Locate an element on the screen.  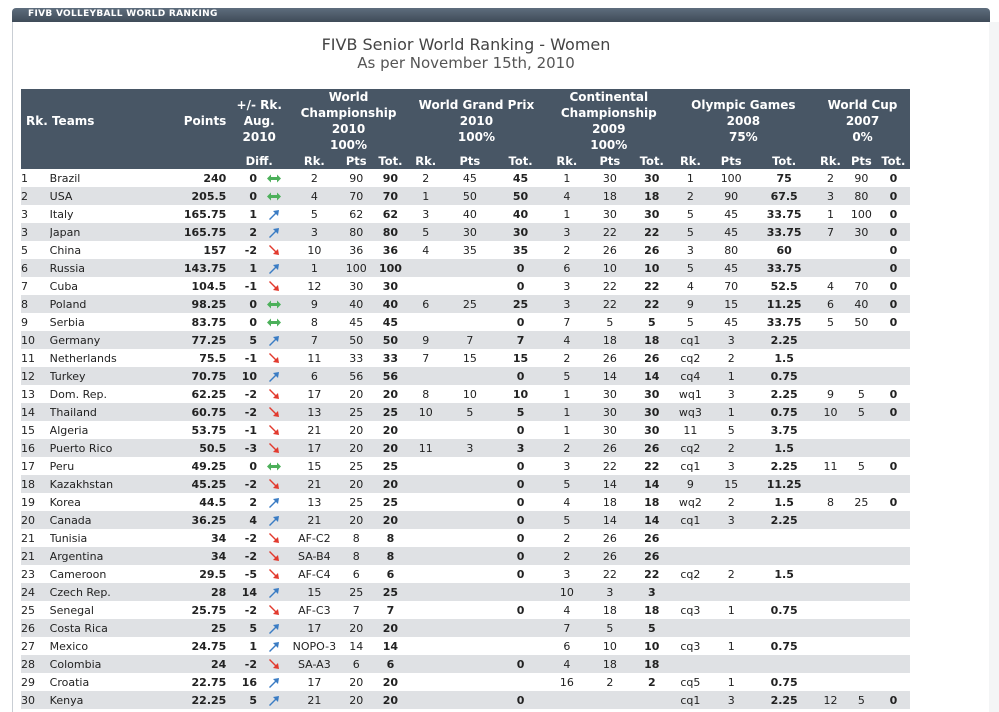
cell-og-total: 60 is located at coordinates (784, 250).